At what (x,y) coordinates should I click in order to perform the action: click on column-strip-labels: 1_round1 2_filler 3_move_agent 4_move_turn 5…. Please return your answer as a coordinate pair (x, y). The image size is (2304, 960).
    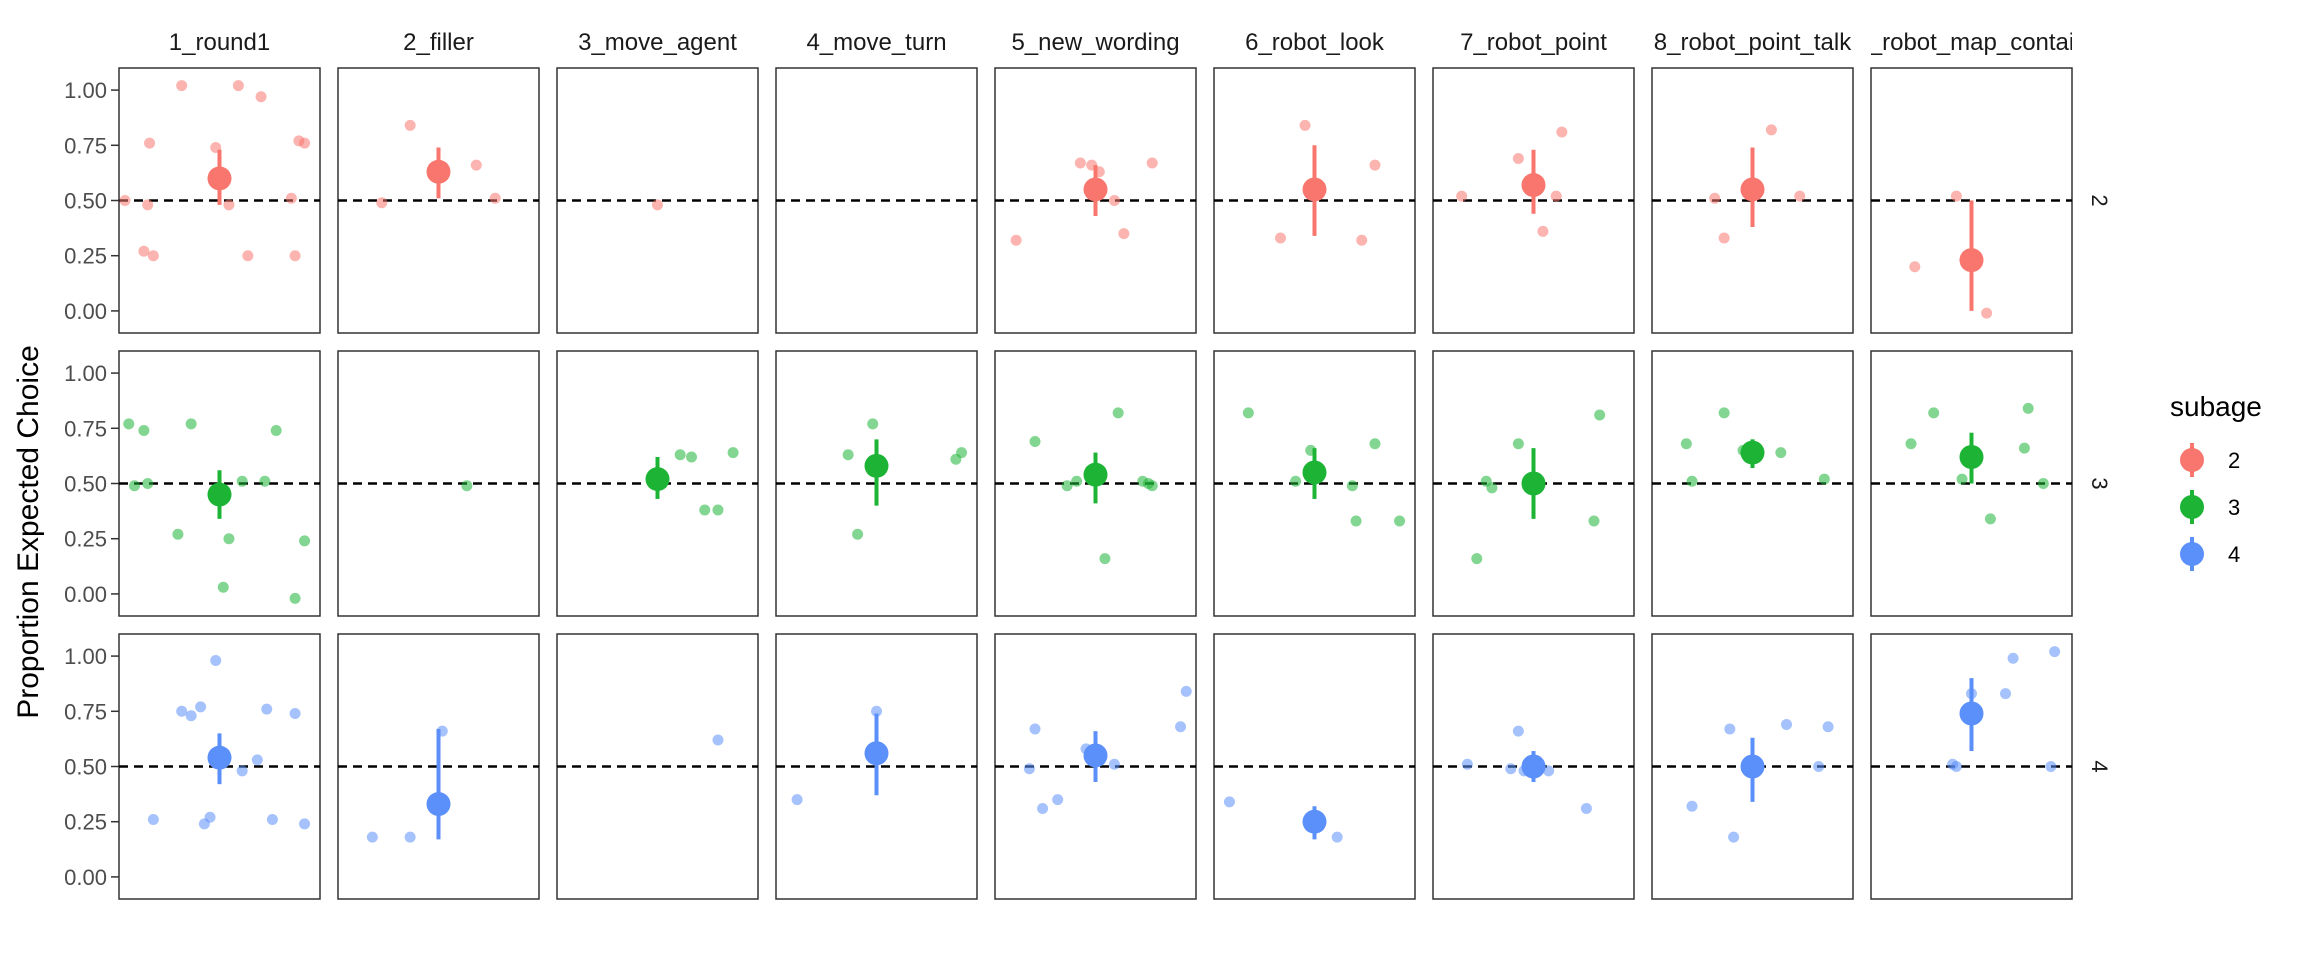
    Looking at the image, I should click on (1120, 42).